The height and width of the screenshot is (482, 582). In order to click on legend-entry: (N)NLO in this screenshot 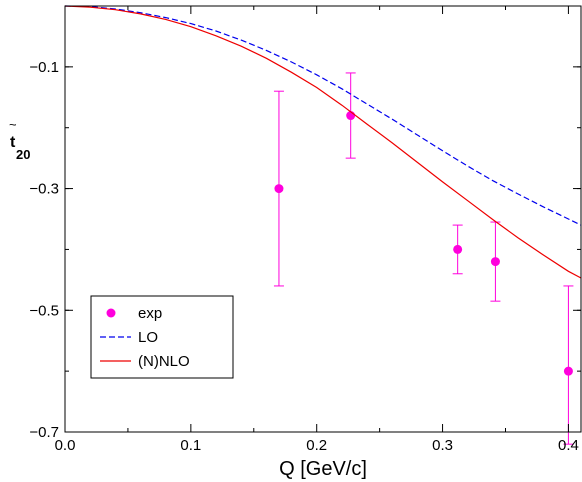, I will do `click(145, 361)`.